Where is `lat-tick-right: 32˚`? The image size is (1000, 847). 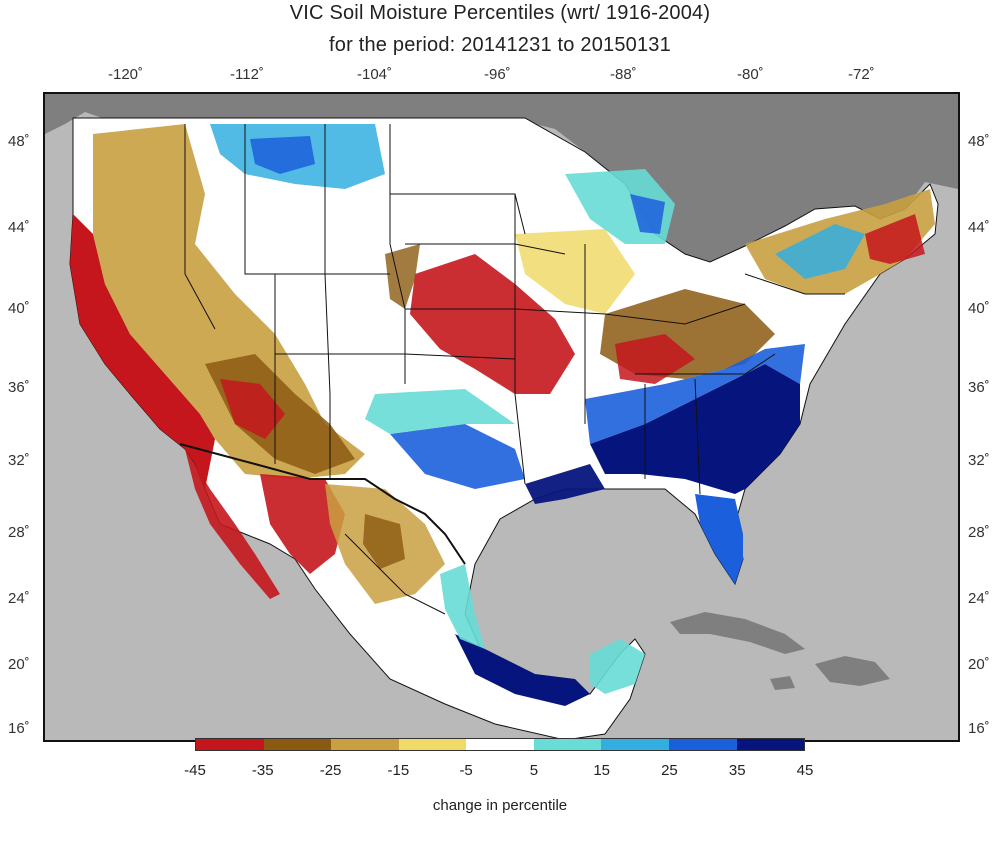
lat-tick-right: 32˚ is located at coordinates (979, 460).